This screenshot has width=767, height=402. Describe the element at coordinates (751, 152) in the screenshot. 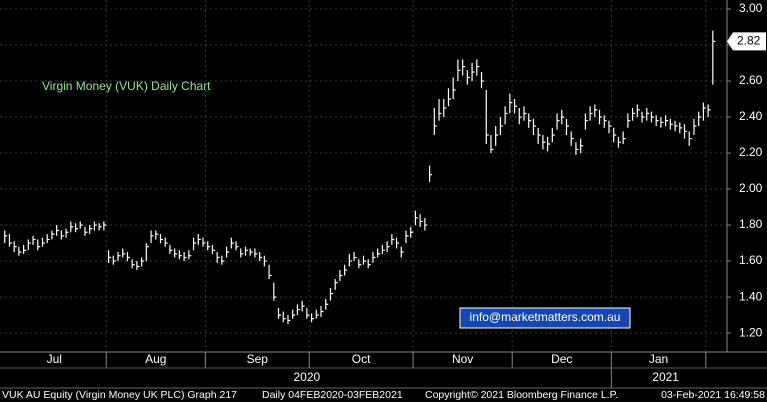

I see `y-tick-label: 2.20` at that location.